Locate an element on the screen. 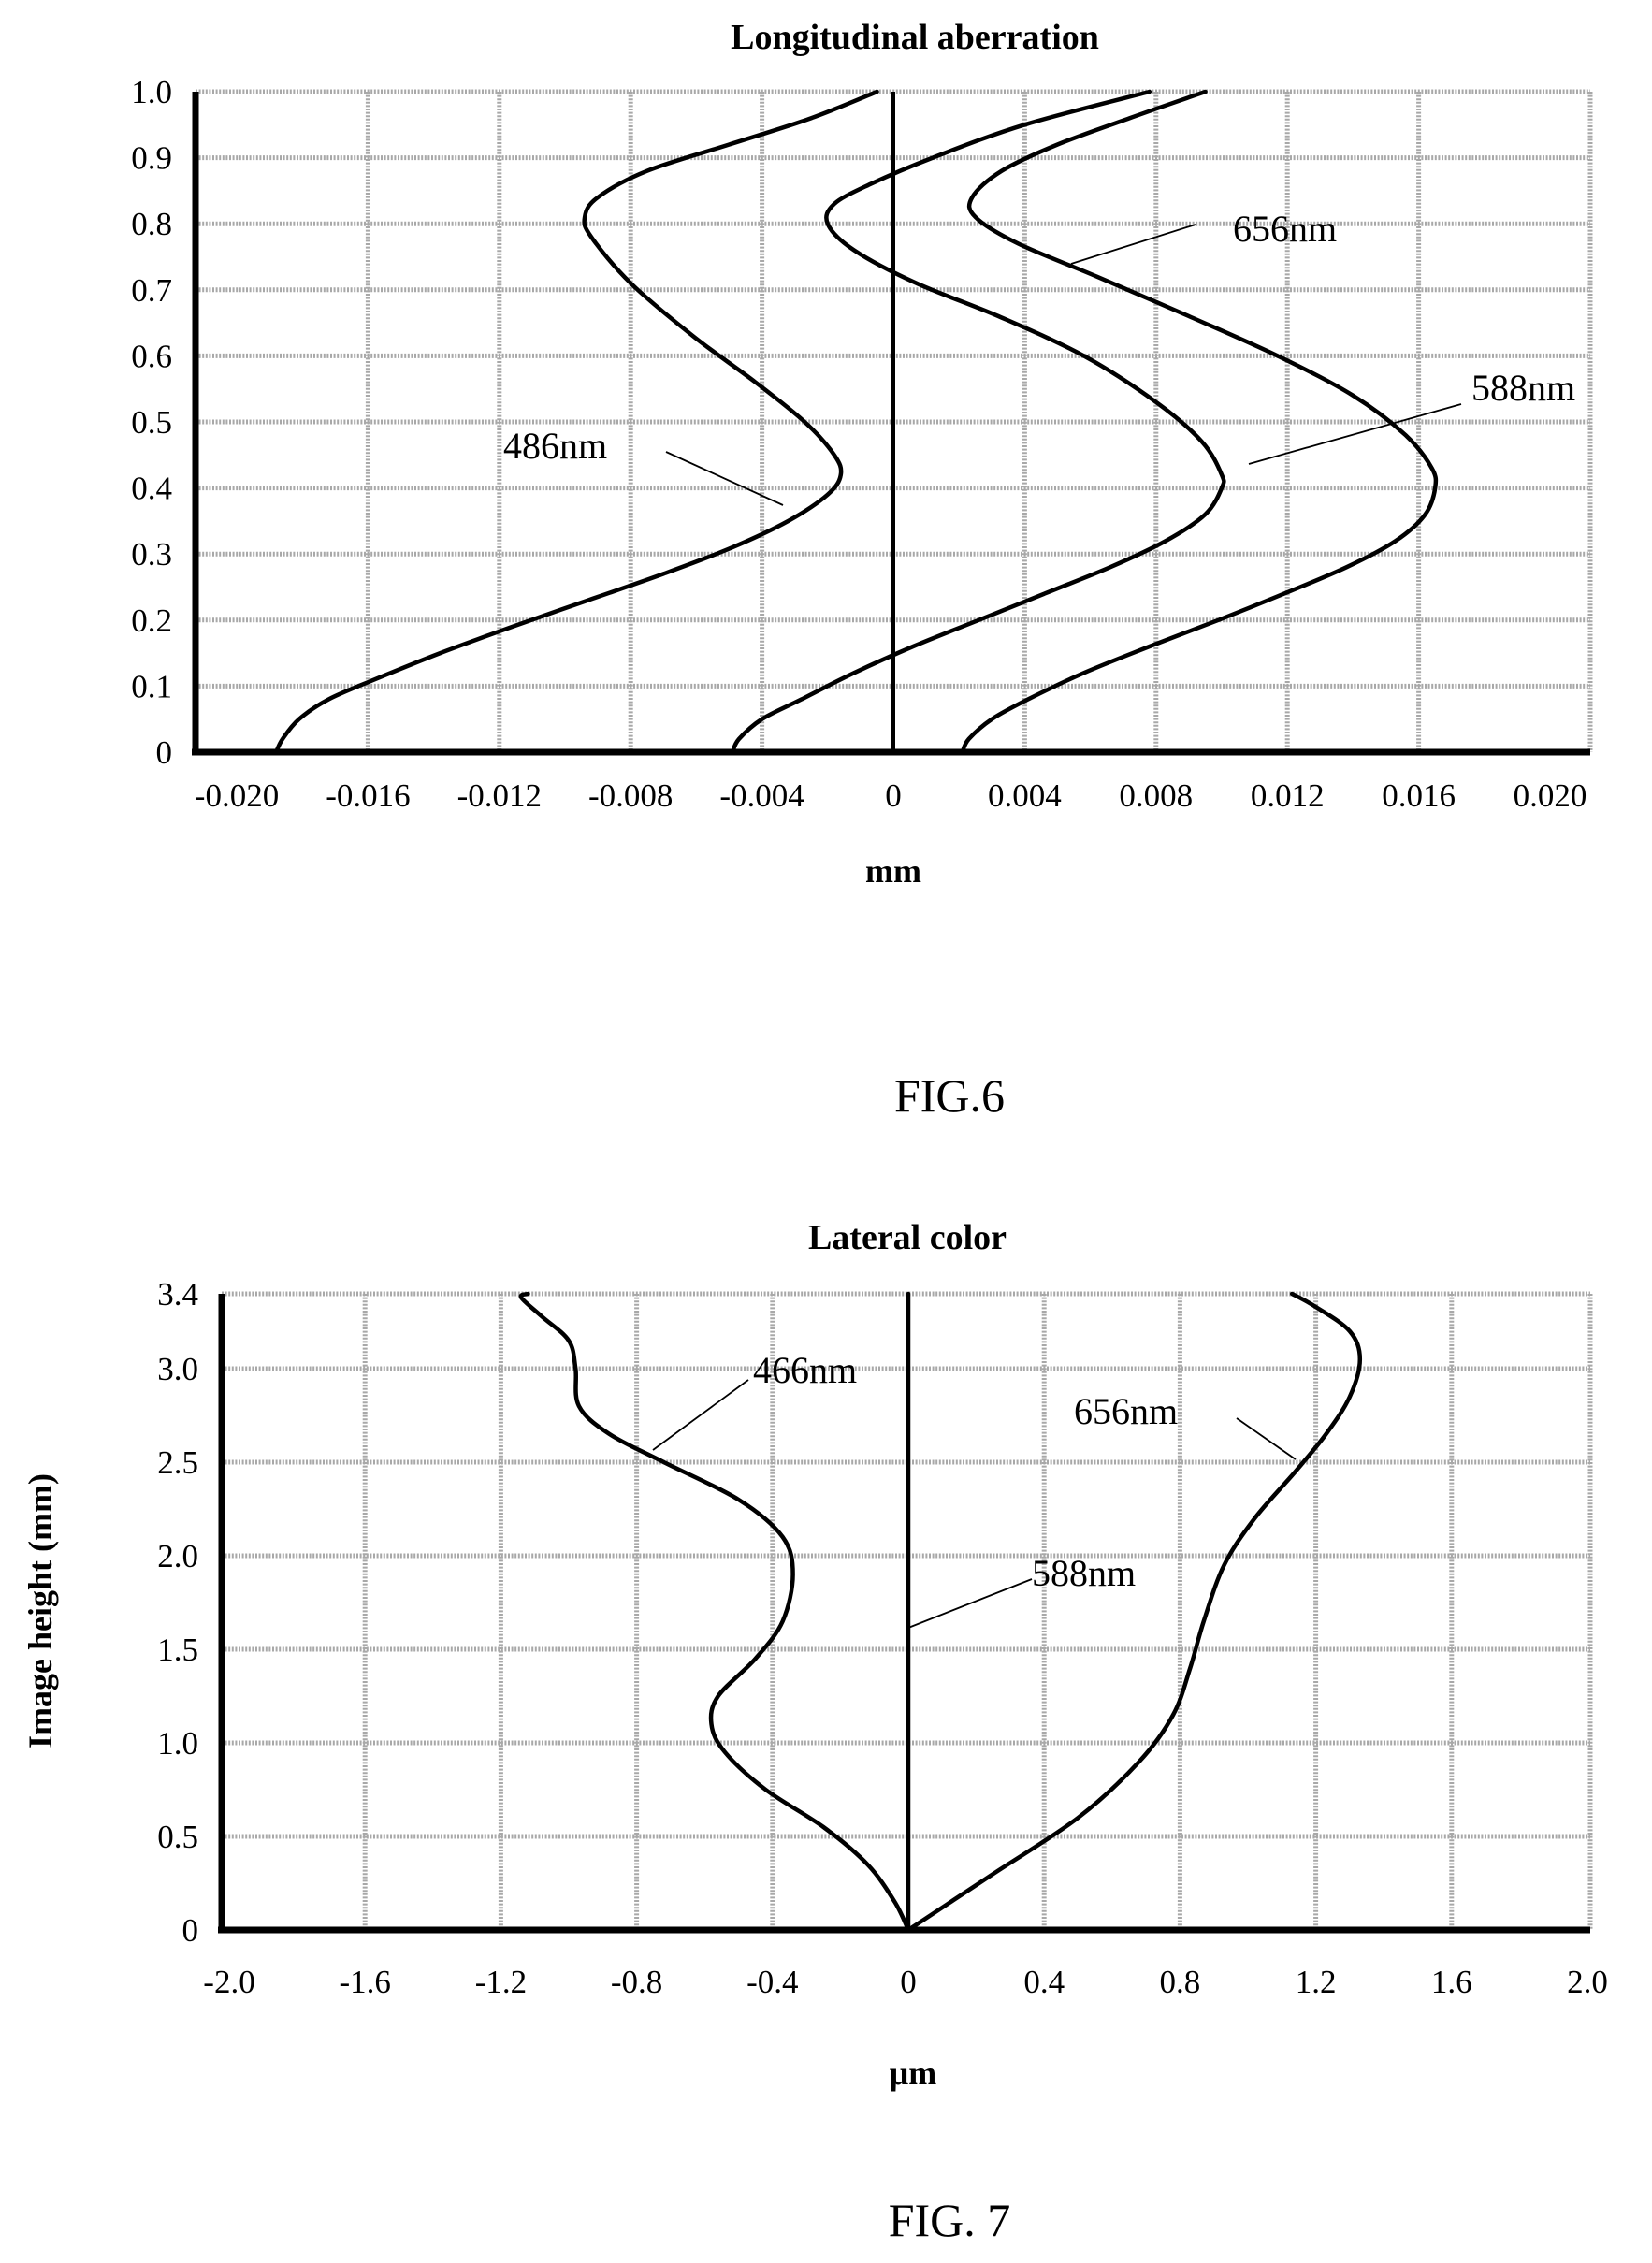  figure-label-fig7: FIG. 7 is located at coordinates (950, 2220).